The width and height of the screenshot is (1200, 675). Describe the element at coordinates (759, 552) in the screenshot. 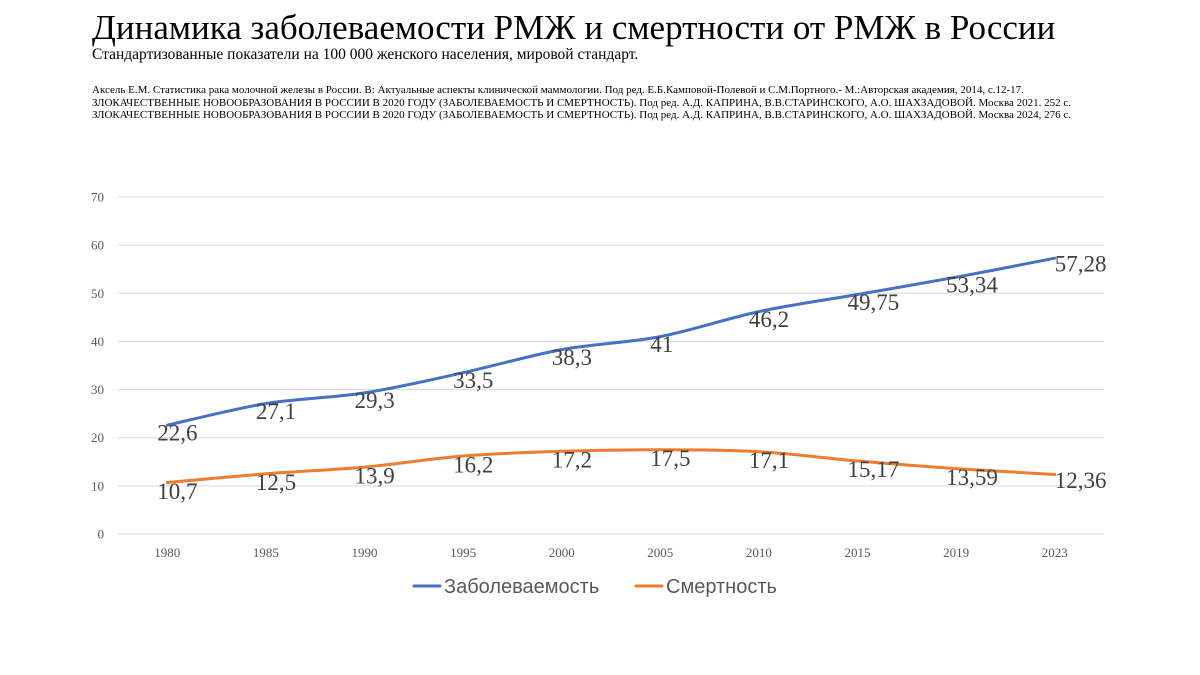

I see `x-tick-label: 2010` at that location.